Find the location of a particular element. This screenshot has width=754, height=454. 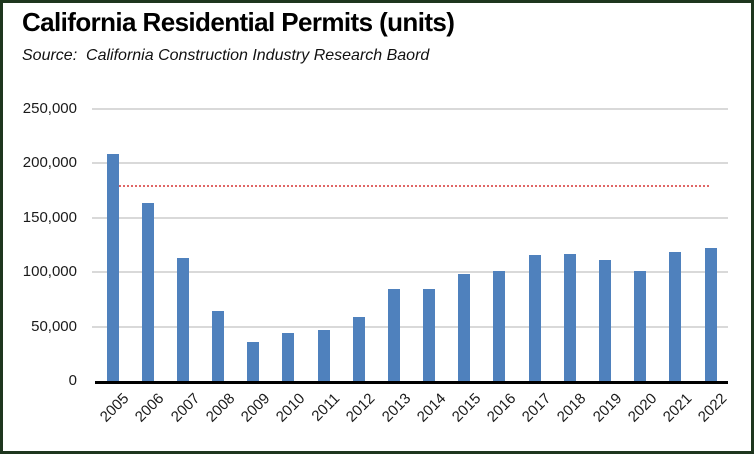

y-tick-label-100000: 100,000 is located at coordinates (49, 272).